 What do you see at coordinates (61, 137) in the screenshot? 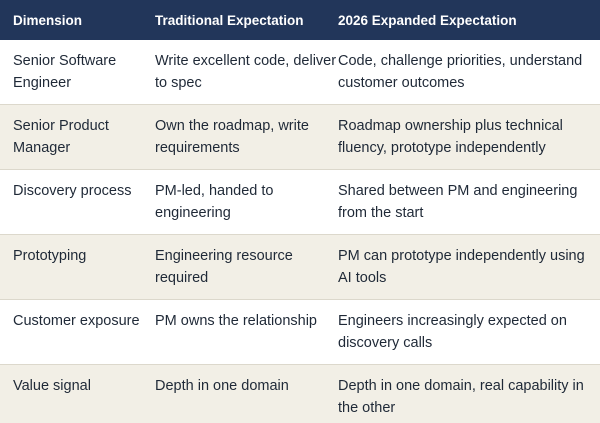
I see `dimension-text: Senior Product Manager` at bounding box center [61, 137].